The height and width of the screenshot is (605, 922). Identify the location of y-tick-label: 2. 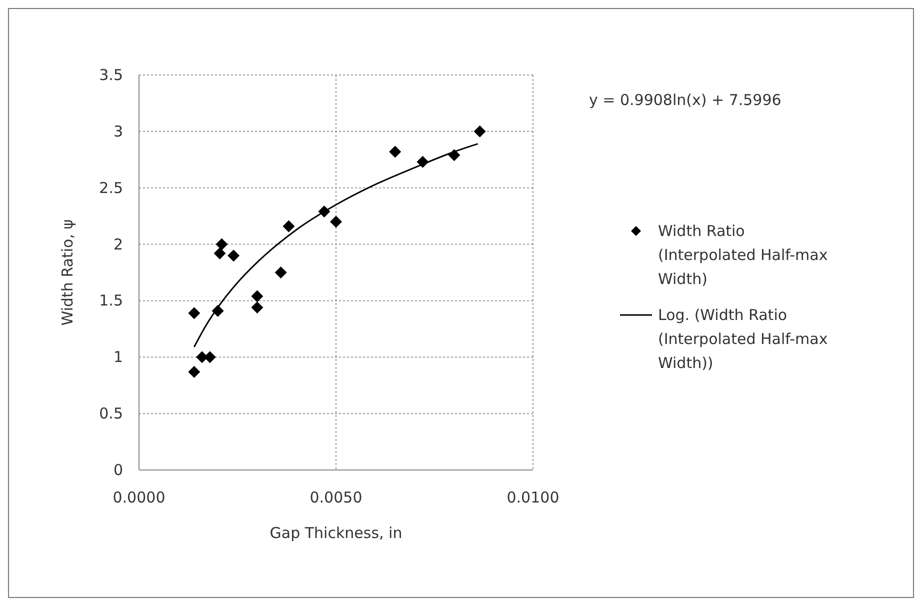
(118, 244).